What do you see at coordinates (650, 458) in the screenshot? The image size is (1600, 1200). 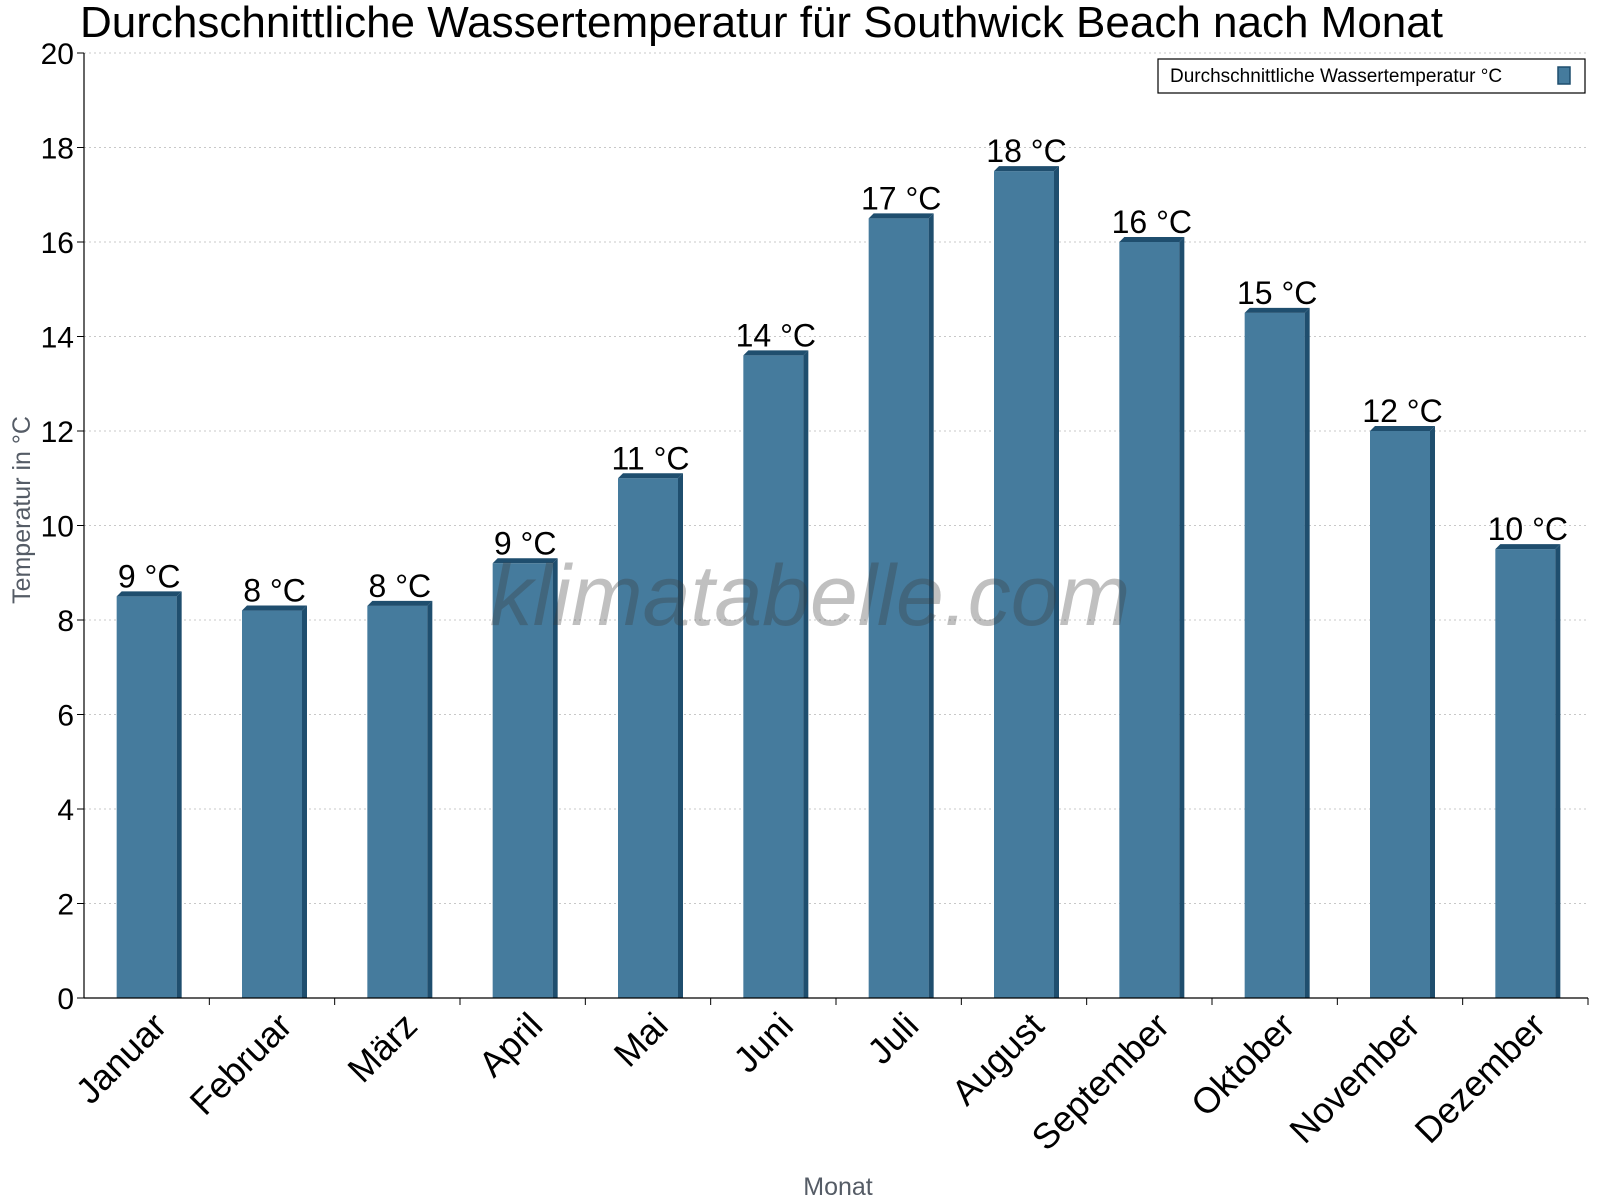 I see `bar-value-label: 11 °C` at bounding box center [650, 458].